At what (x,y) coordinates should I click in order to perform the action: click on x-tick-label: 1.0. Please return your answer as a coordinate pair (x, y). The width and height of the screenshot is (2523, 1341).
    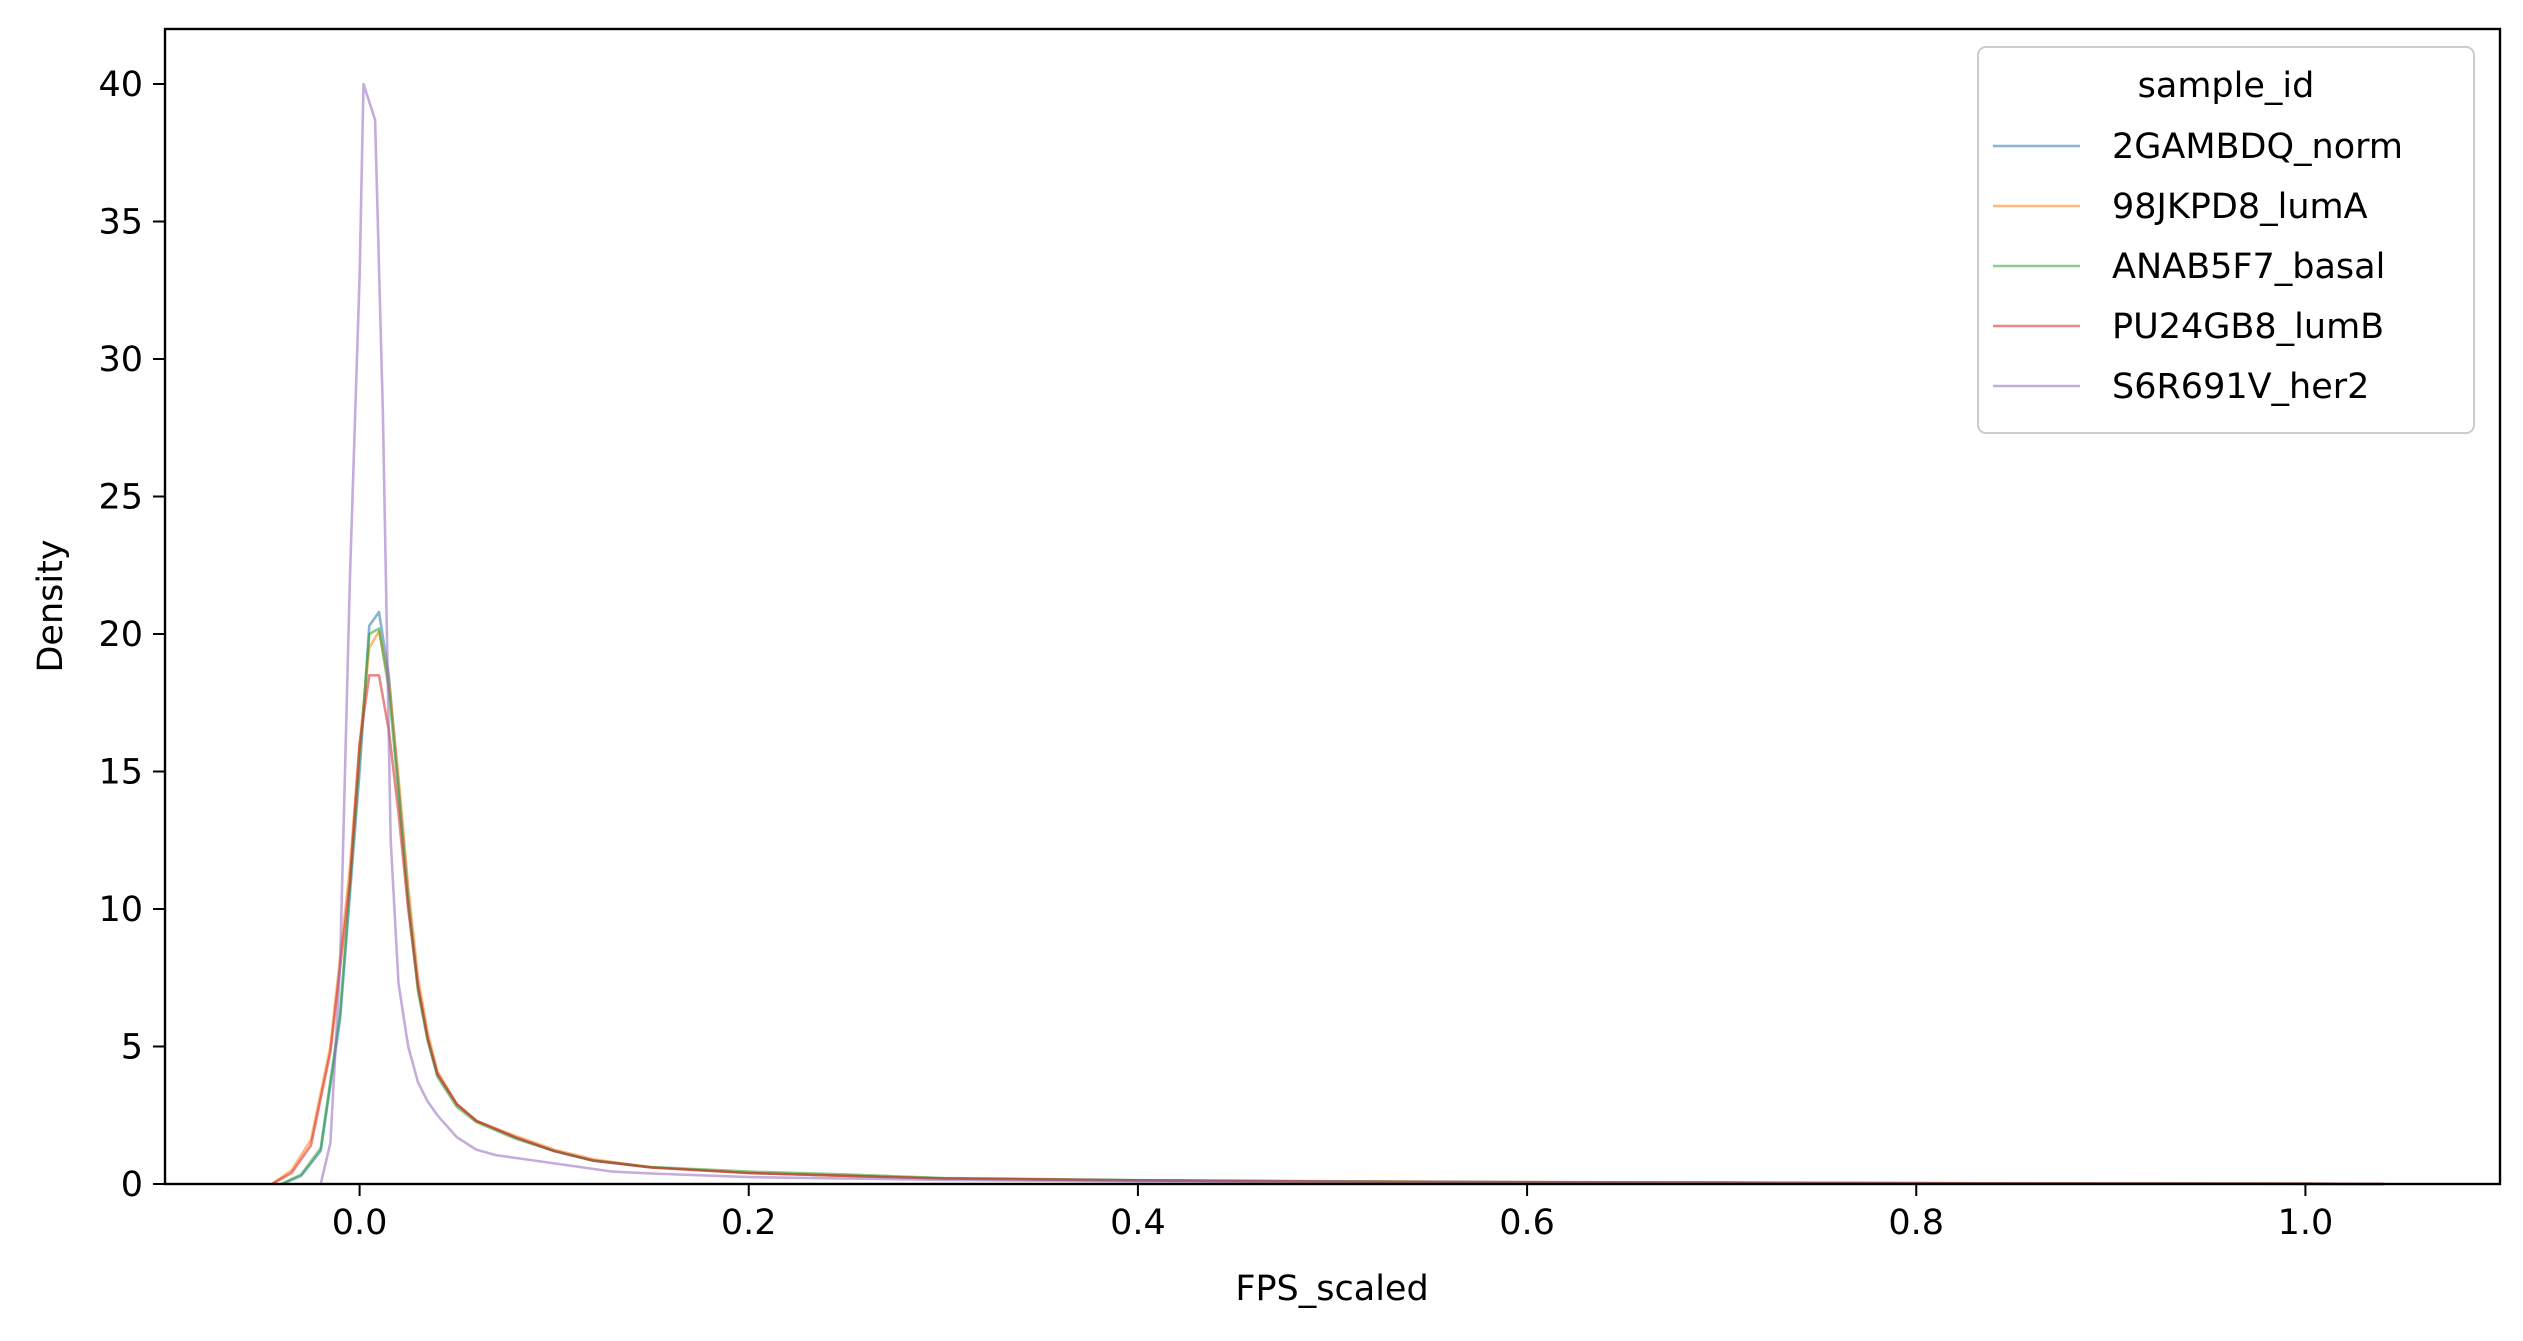
    Looking at the image, I should click on (2306, 1223).